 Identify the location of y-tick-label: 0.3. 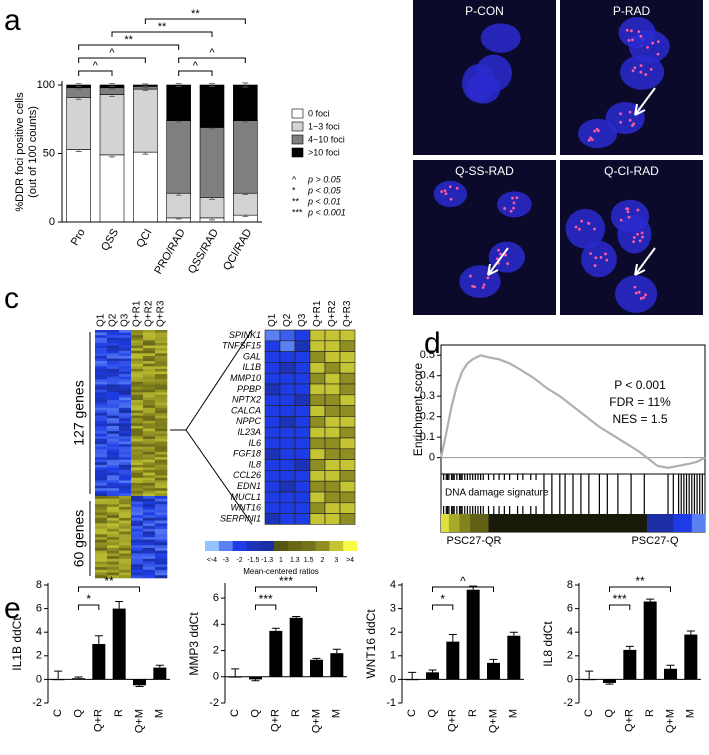
(427, 396).